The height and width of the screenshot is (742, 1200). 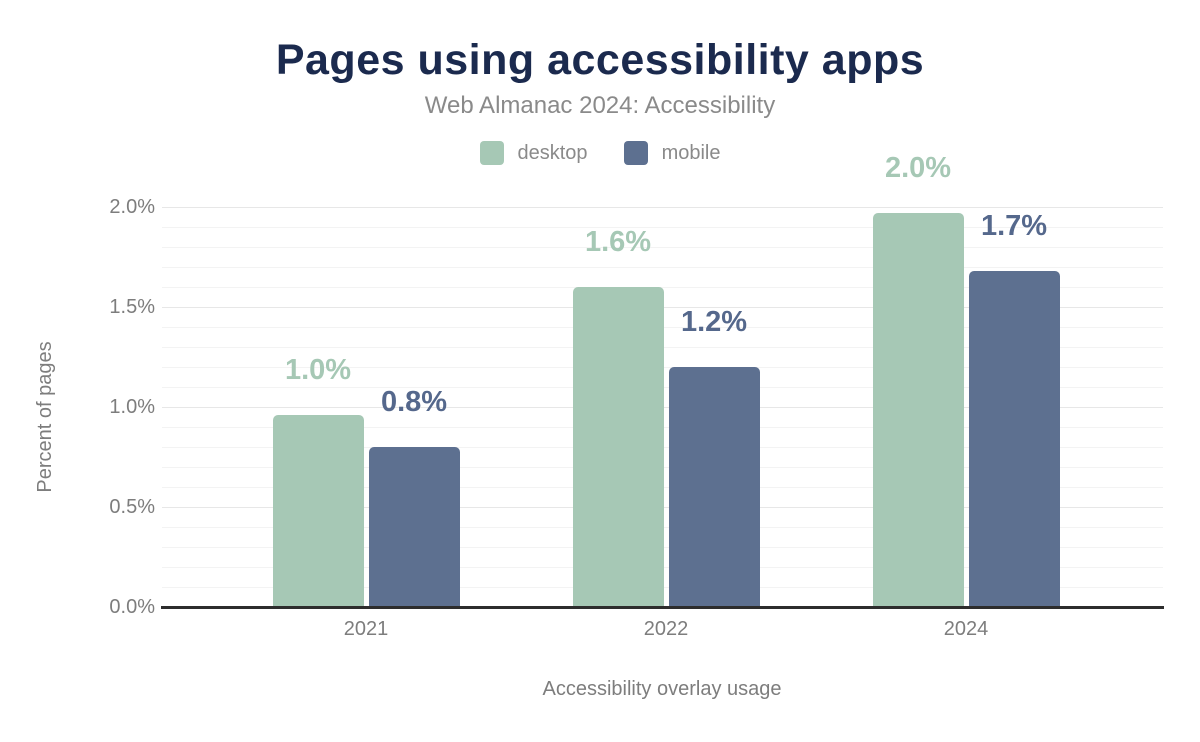 I want to click on legend-label-mobile: mobile, so click(x=691, y=152).